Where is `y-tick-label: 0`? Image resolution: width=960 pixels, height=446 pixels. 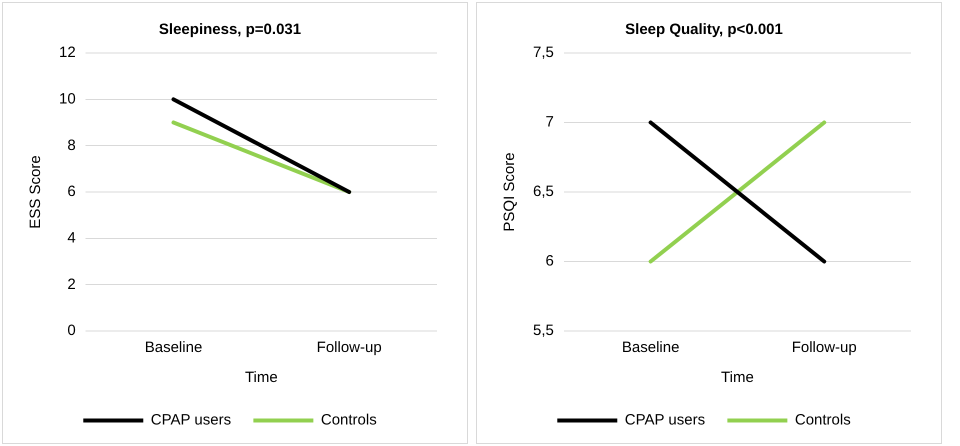
y-tick-label: 0 is located at coordinates (71, 331).